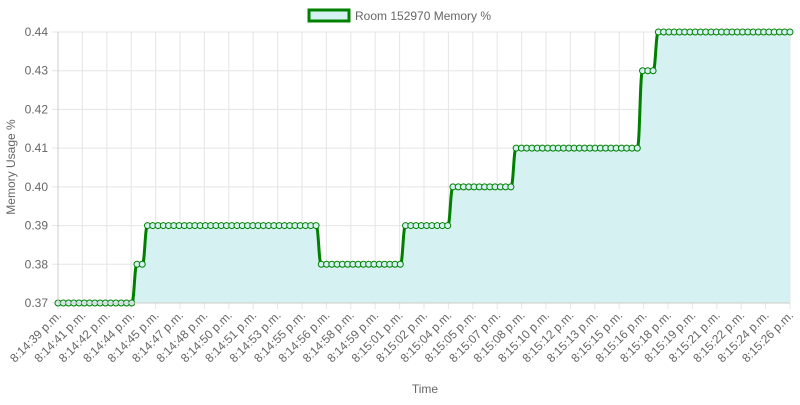  I want to click on y-tick-label: 0.38, so click(37, 264).